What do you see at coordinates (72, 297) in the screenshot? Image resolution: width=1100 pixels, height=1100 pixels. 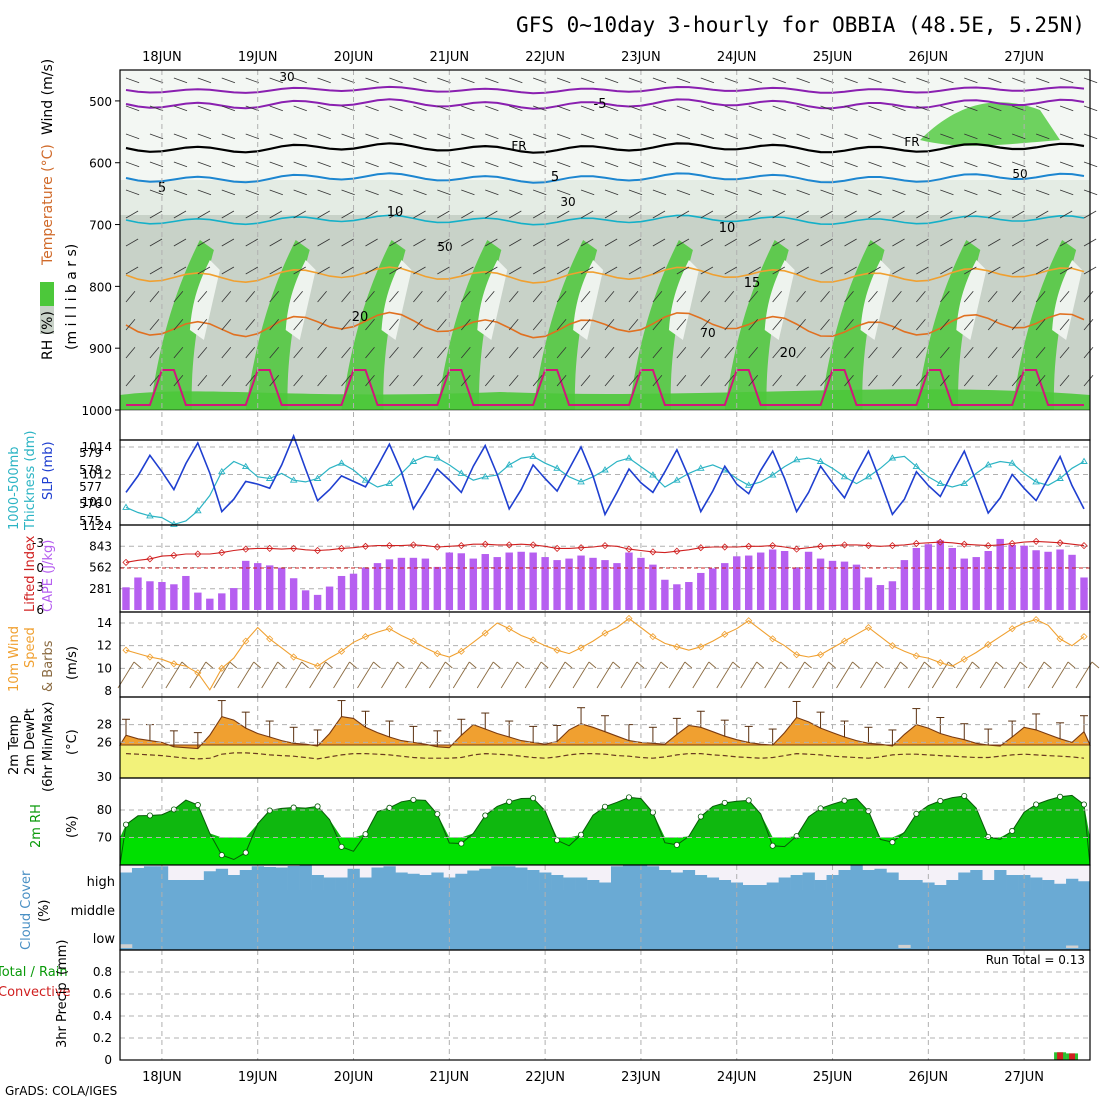 I see `upper-units-label: (m i l l i b a r s)` at bounding box center [72, 297].